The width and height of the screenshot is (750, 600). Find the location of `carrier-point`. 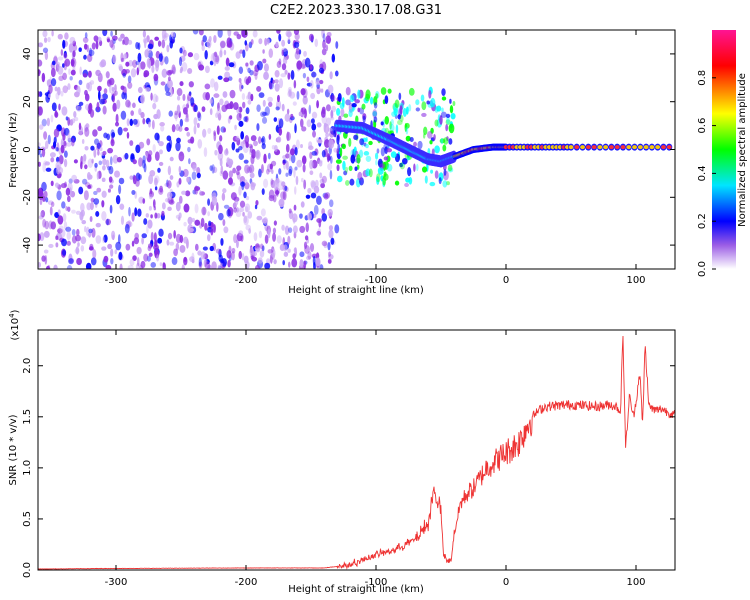

carrier-point is located at coordinates (577, 147).